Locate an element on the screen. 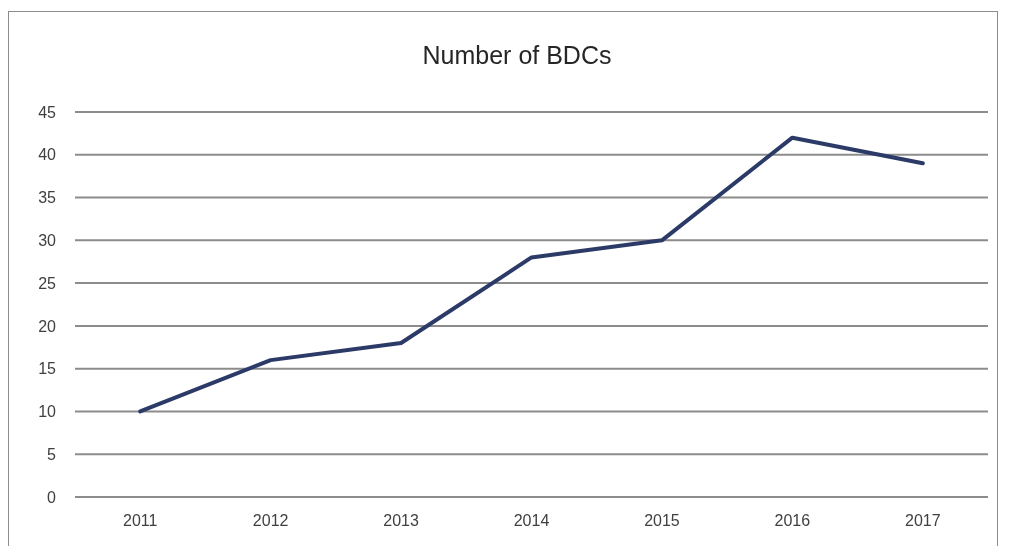  chart-title: Number of BDCs is located at coordinates (517, 55).